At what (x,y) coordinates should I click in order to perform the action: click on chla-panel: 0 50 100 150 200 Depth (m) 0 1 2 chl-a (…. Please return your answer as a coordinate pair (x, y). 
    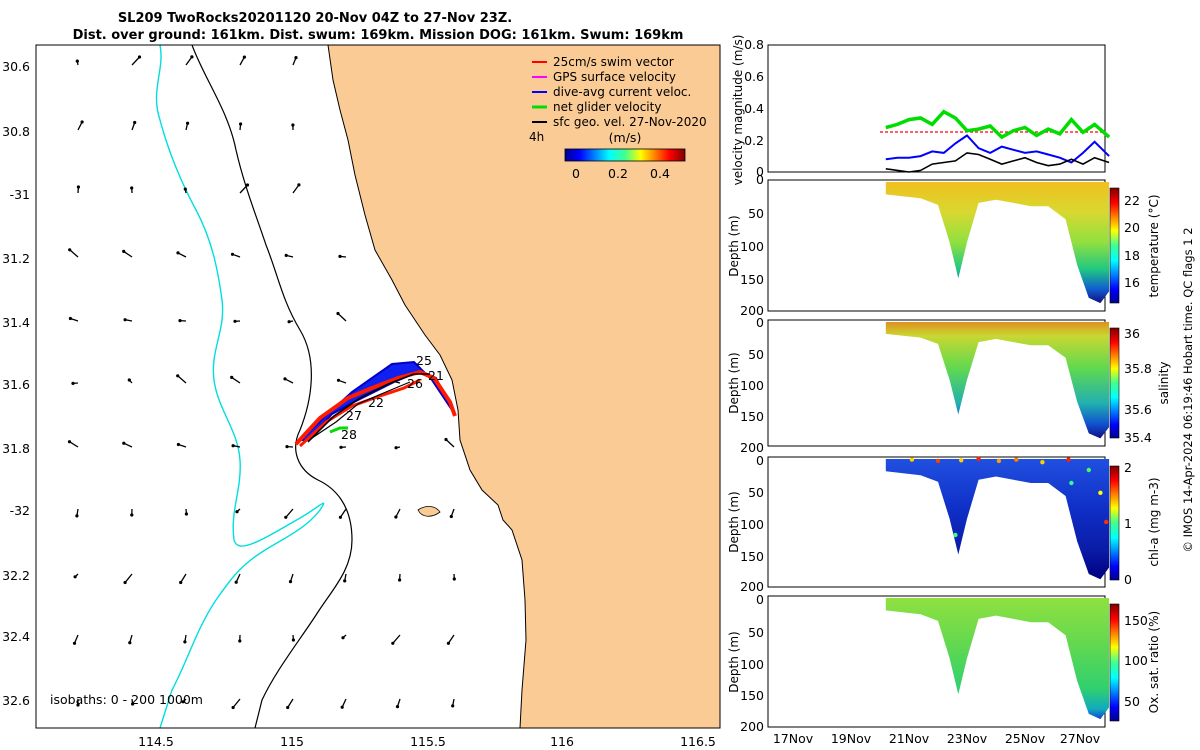
    Looking at the image, I should click on (944, 523).